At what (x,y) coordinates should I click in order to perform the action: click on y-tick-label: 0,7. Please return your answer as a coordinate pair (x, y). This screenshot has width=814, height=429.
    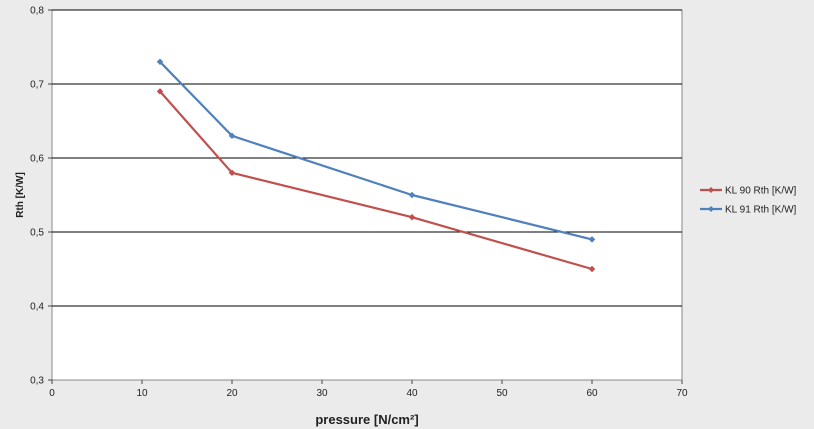
    Looking at the image, I should click on (37, 85).